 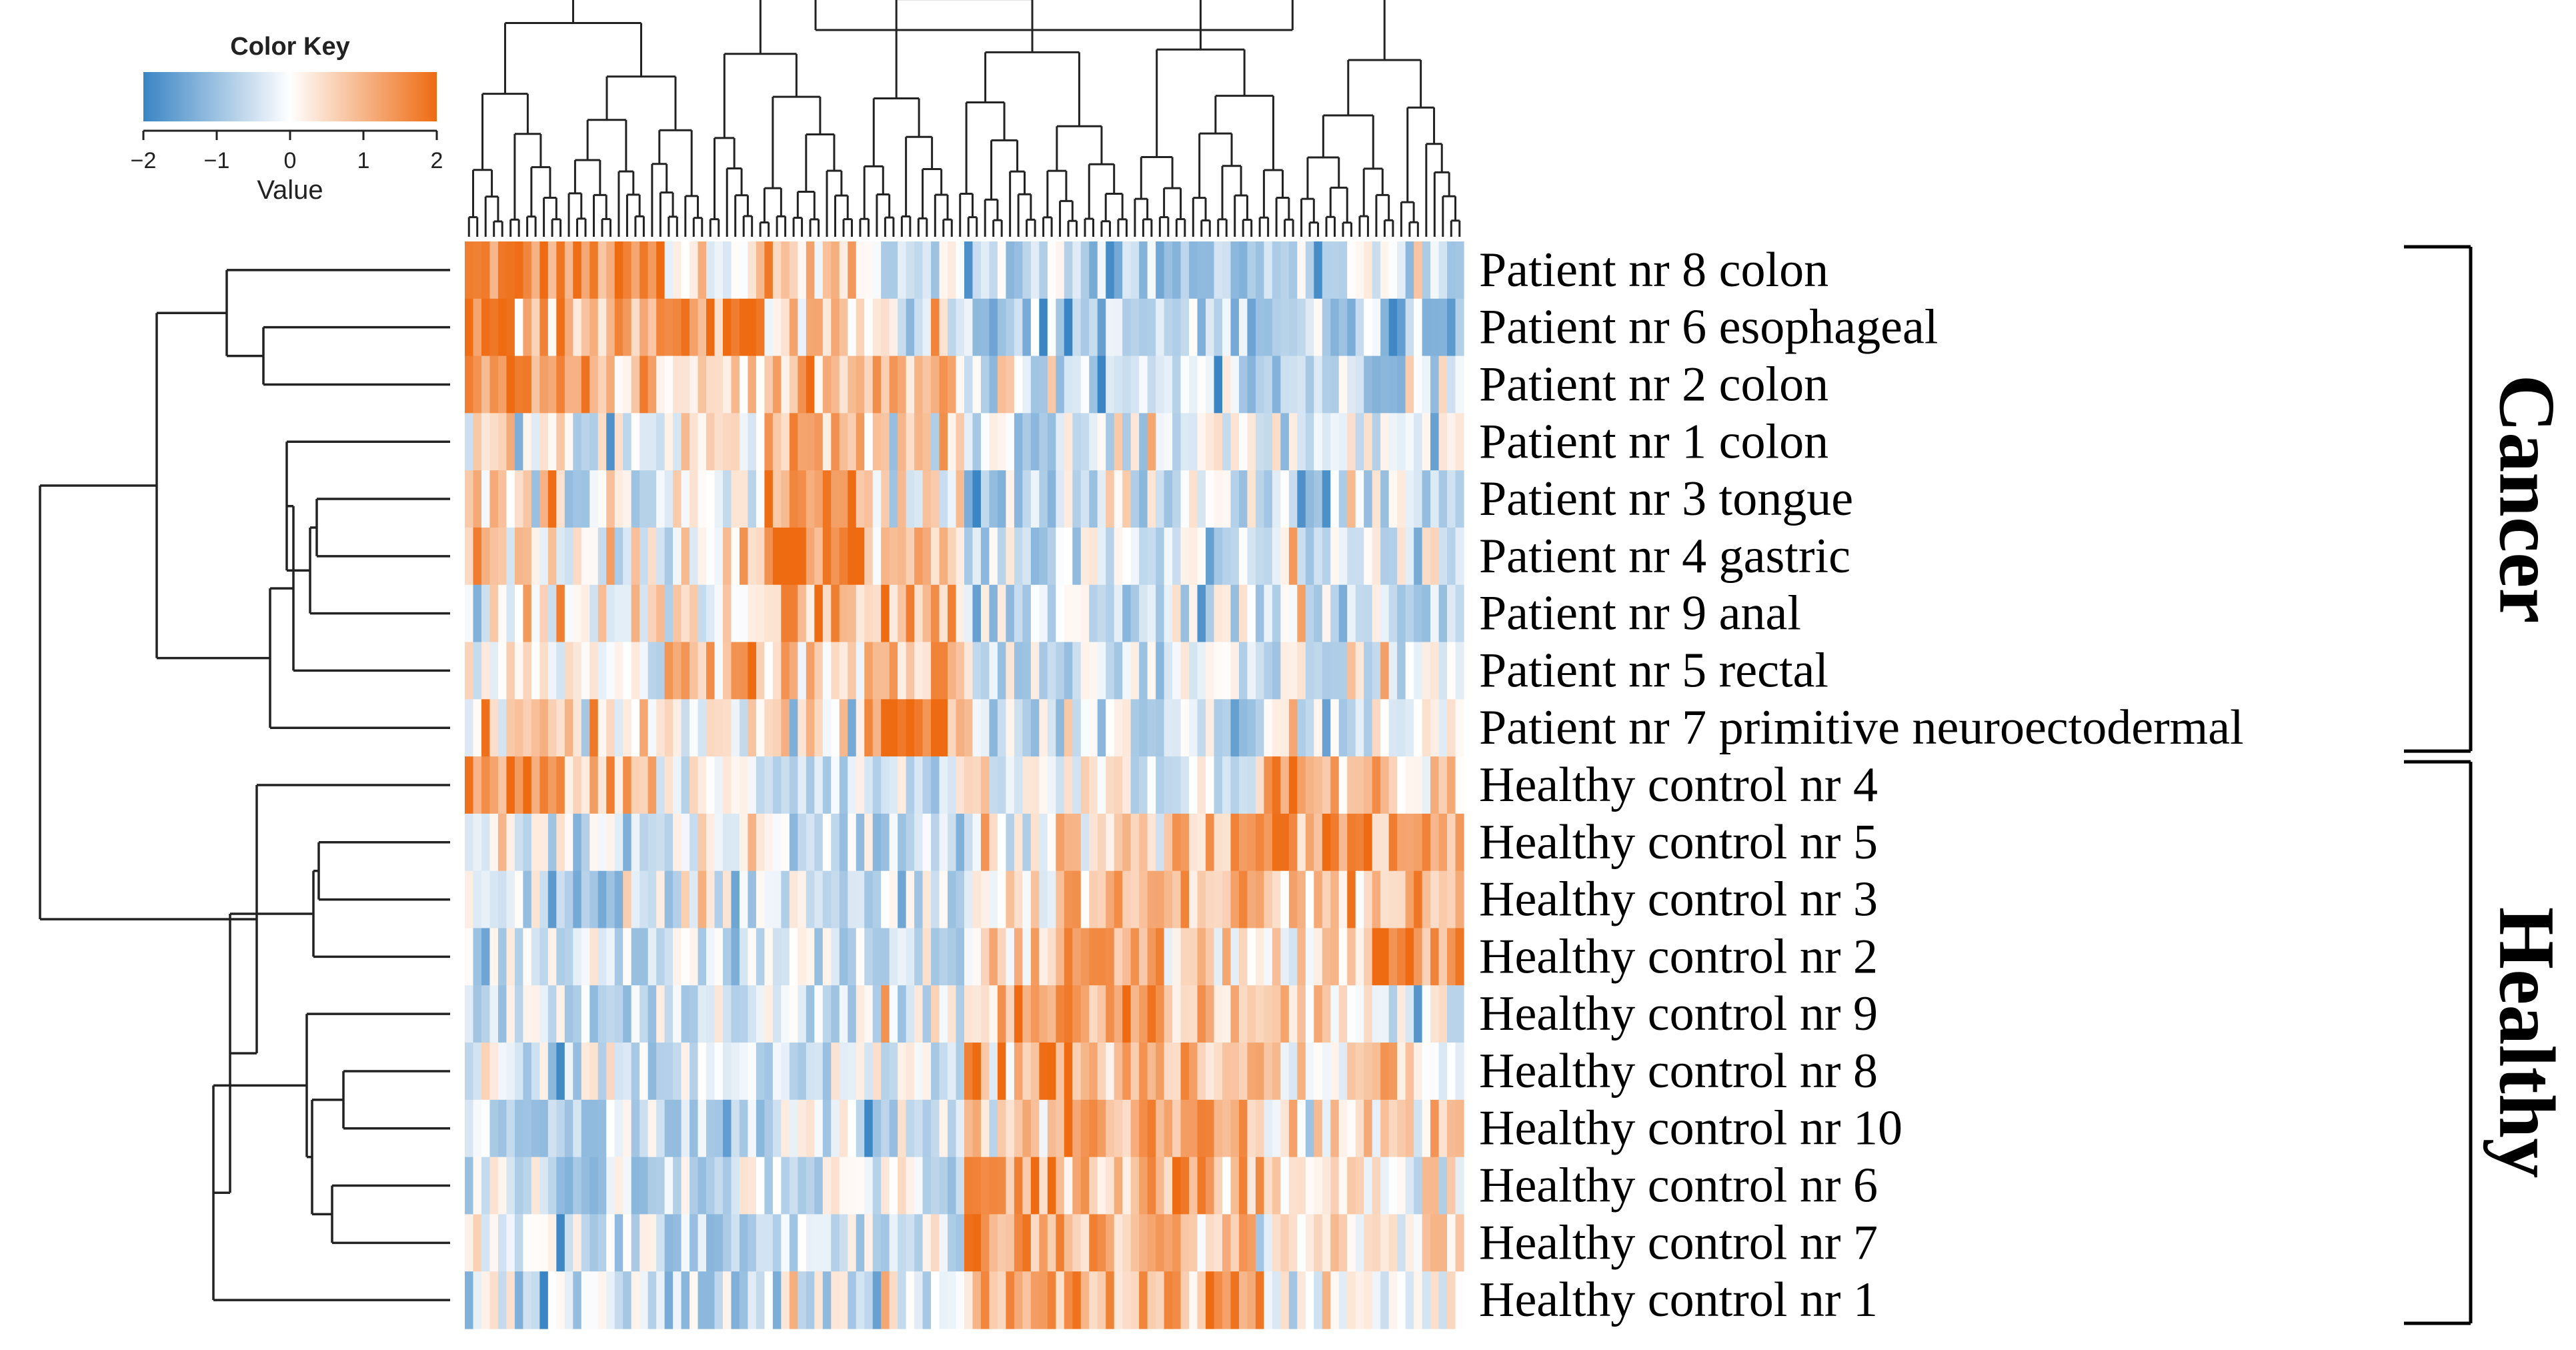 I want to click on row-label: Patient nr 7 primitive neuroectodermal, so click(x=1861, y=728).